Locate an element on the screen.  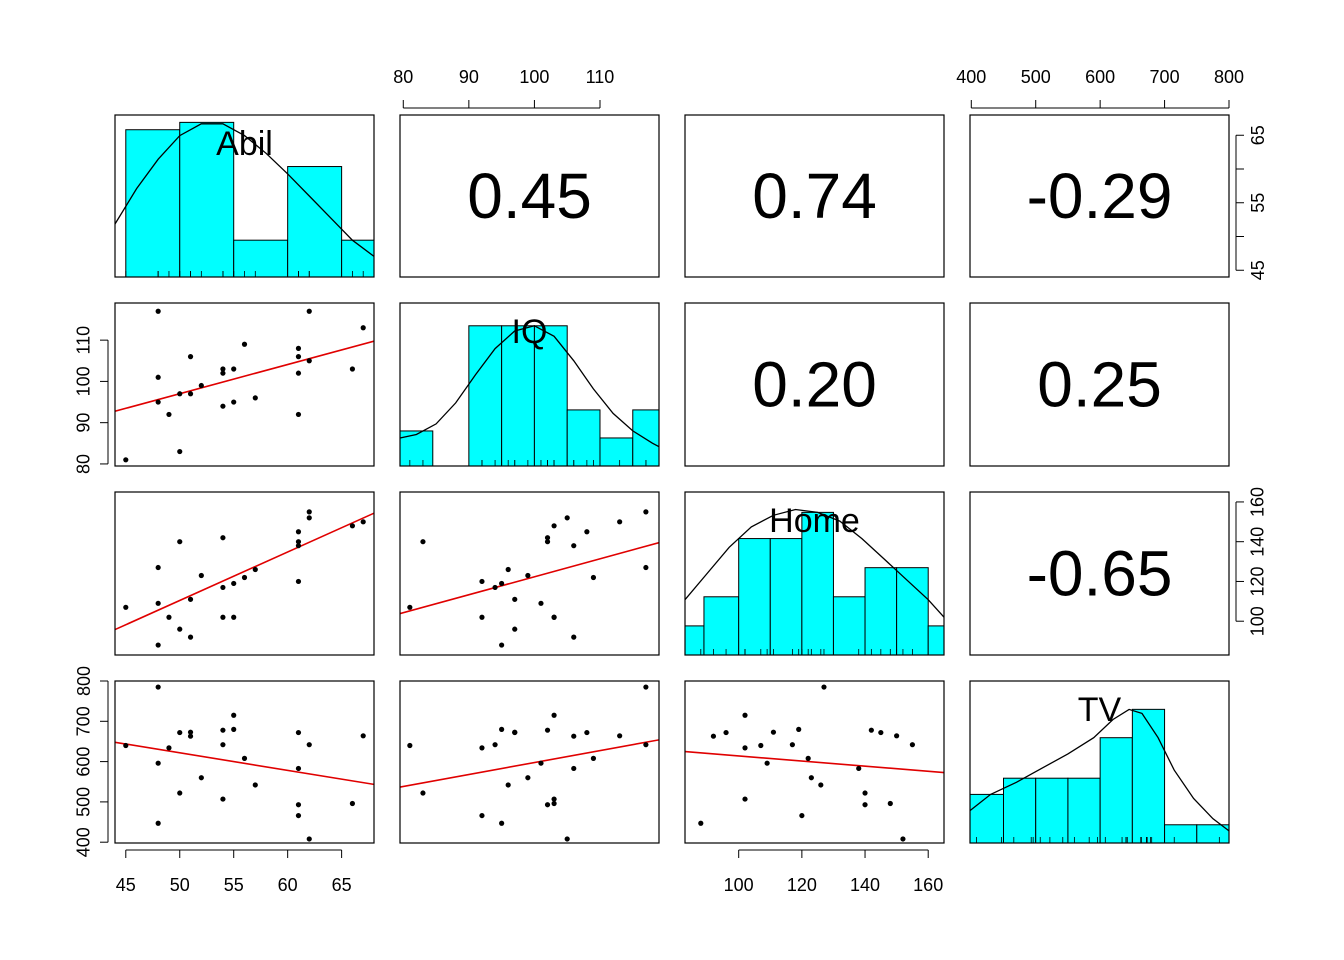
panel-abil-home: 0.74 is located at coordinates (814, 196).